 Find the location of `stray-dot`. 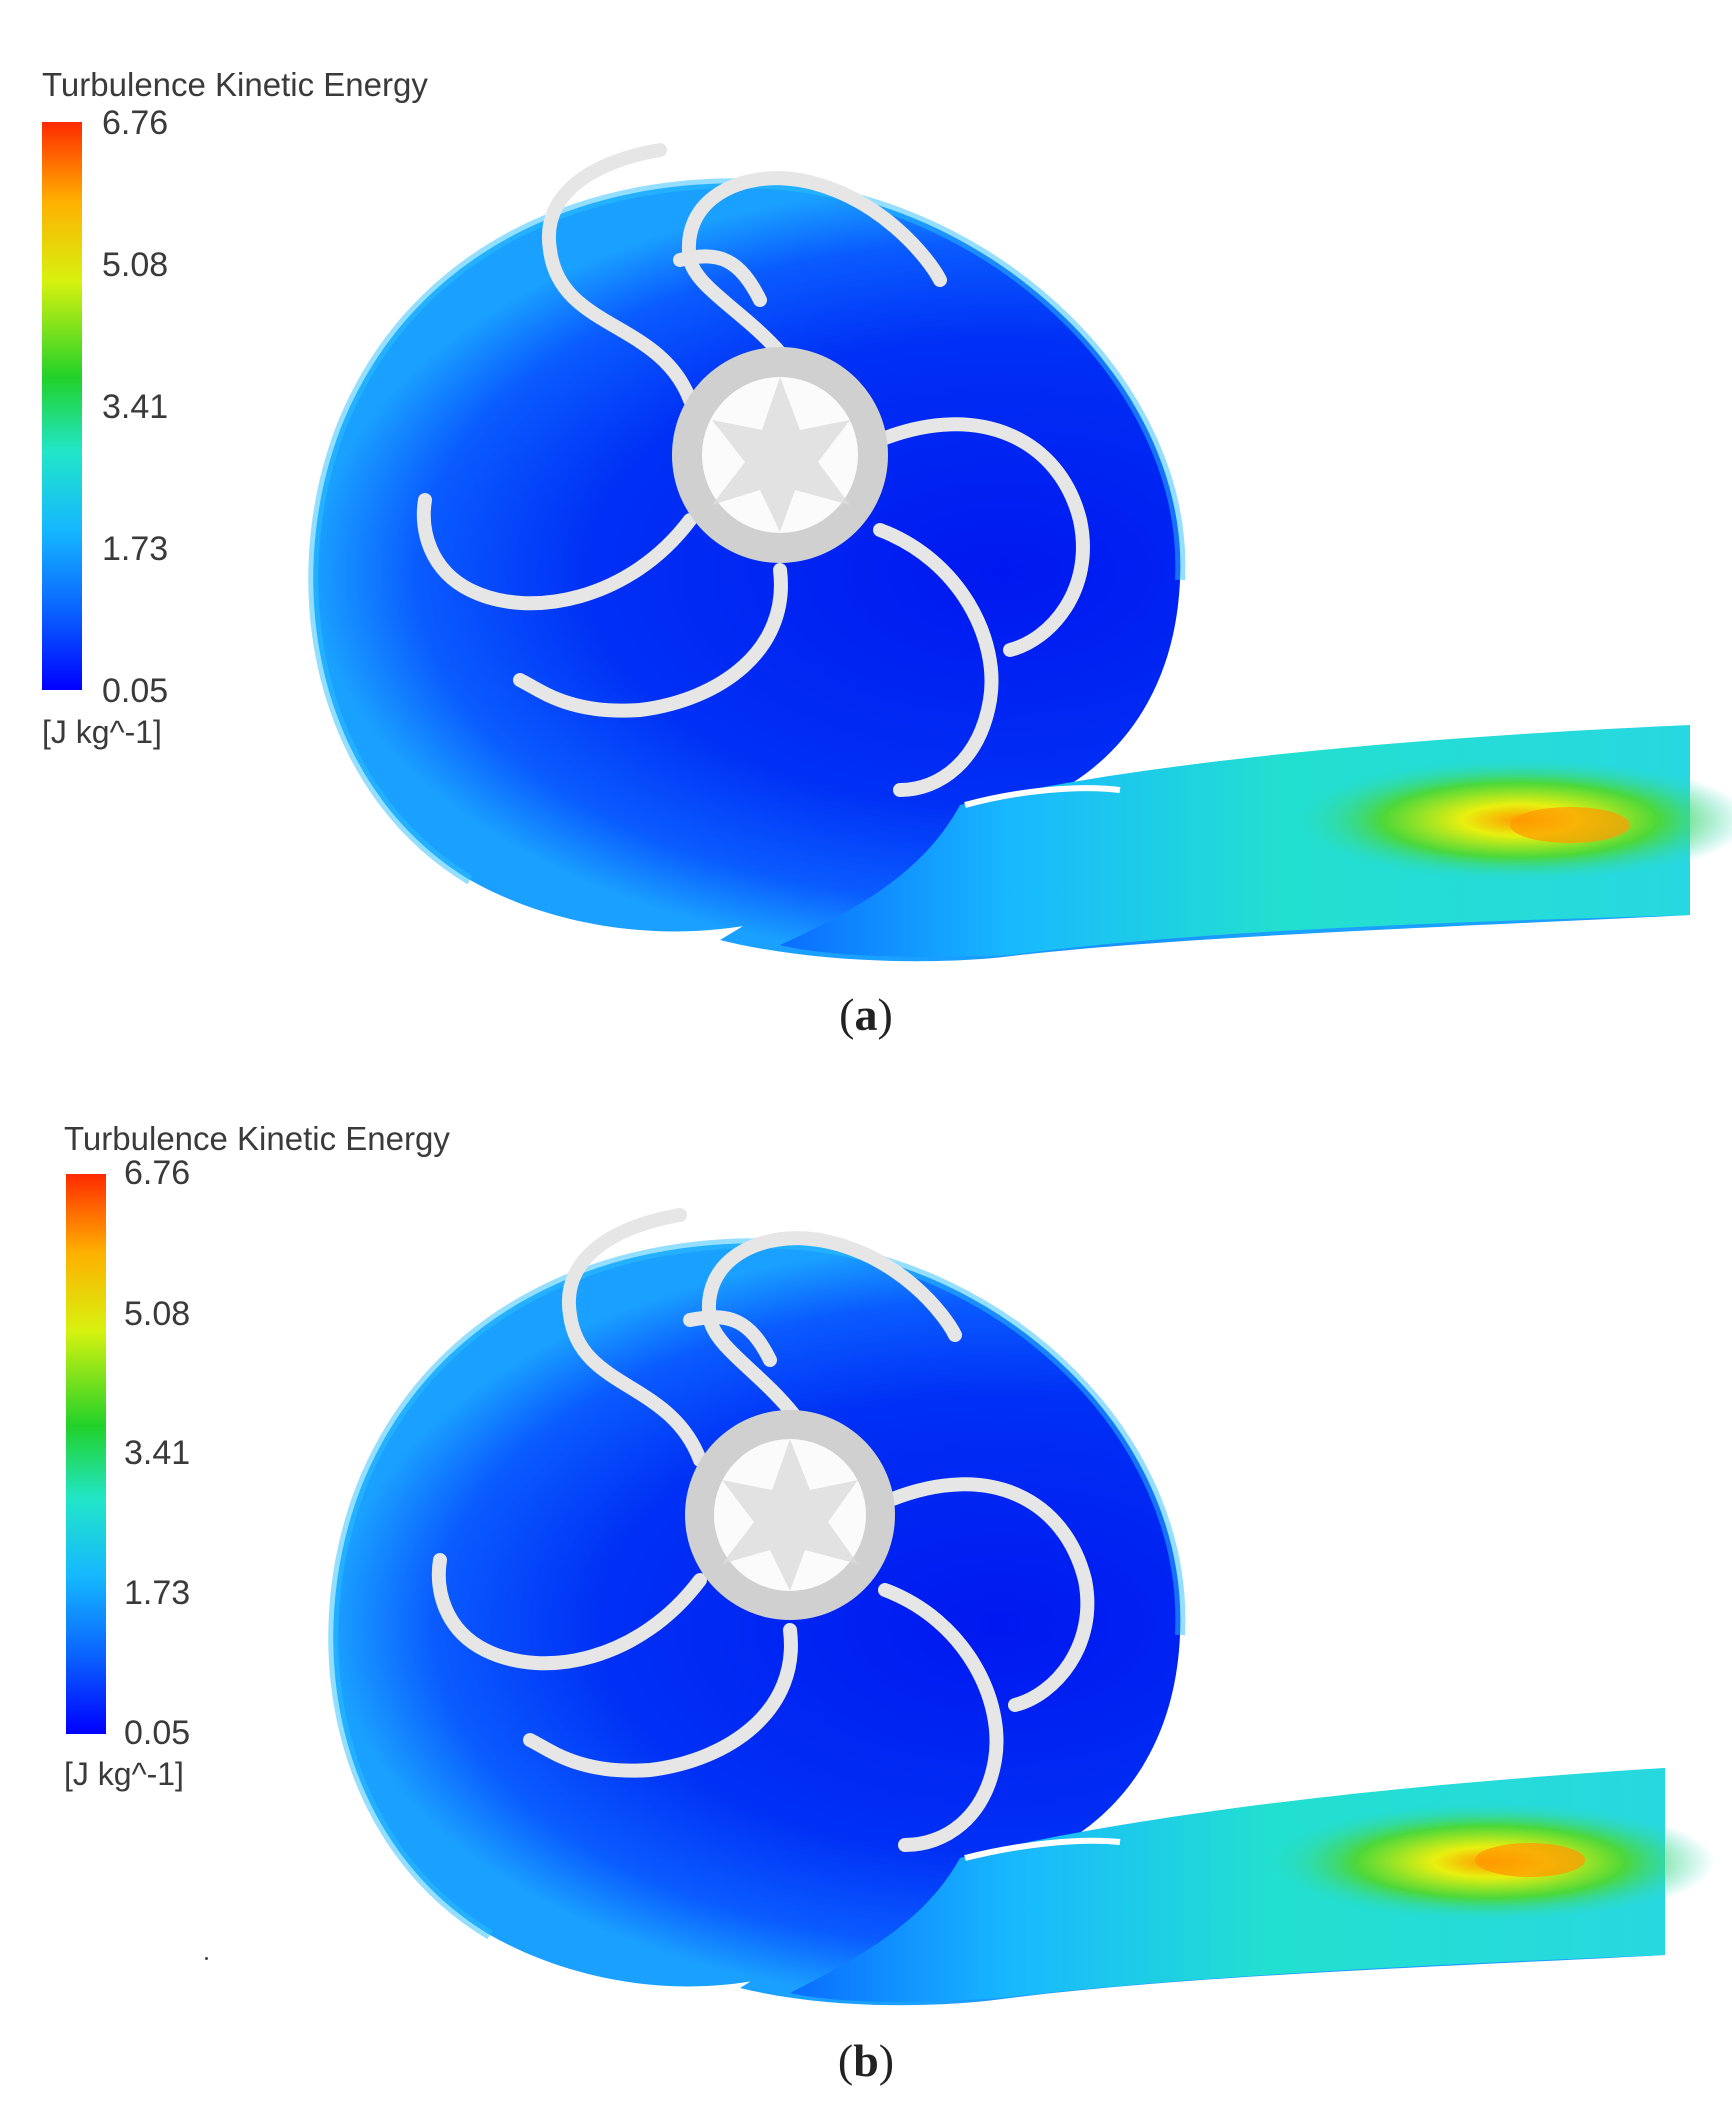

stray-dot is located at coordinates (206, 1958).